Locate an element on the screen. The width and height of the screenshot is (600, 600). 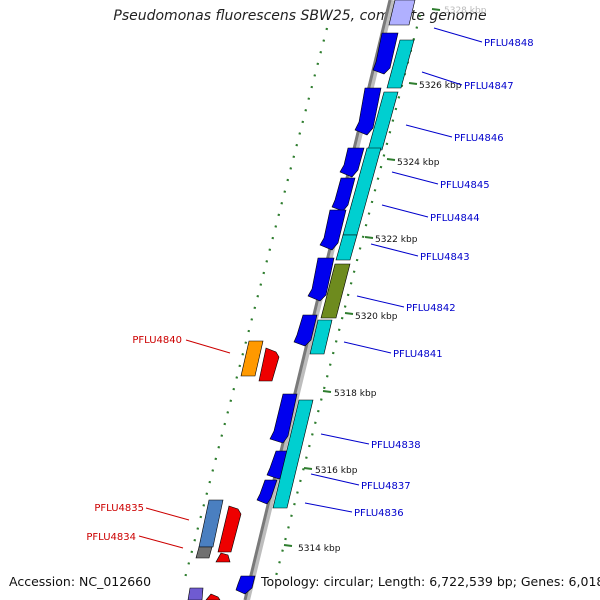
gene-label-pflu4834: PFLU4834 is located at coordinates (111, 537).